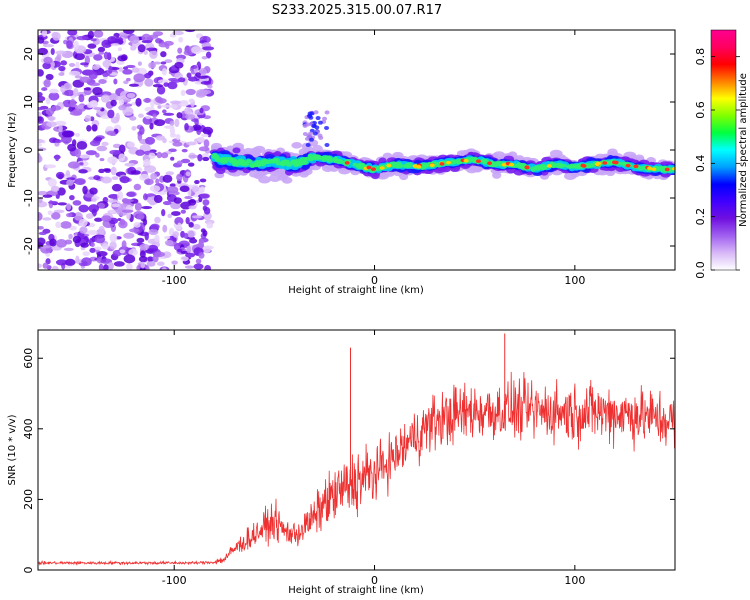 This screenshot has width=750, height=600. What do you see at coordinates (743, 150) in the screenshot?
I see `colorbar-label: Normalized spectral amplitude` at bounding box center [743, 150].